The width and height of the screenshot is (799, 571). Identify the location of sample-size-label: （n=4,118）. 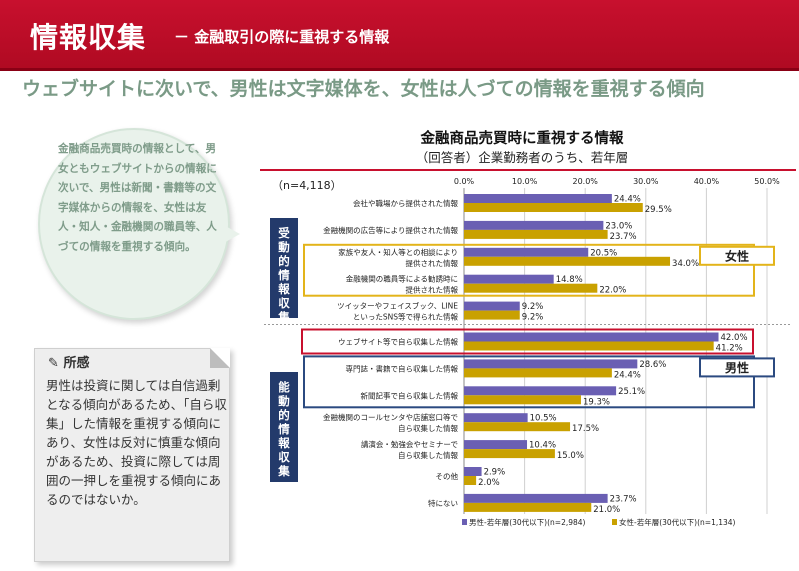
(307, 185).